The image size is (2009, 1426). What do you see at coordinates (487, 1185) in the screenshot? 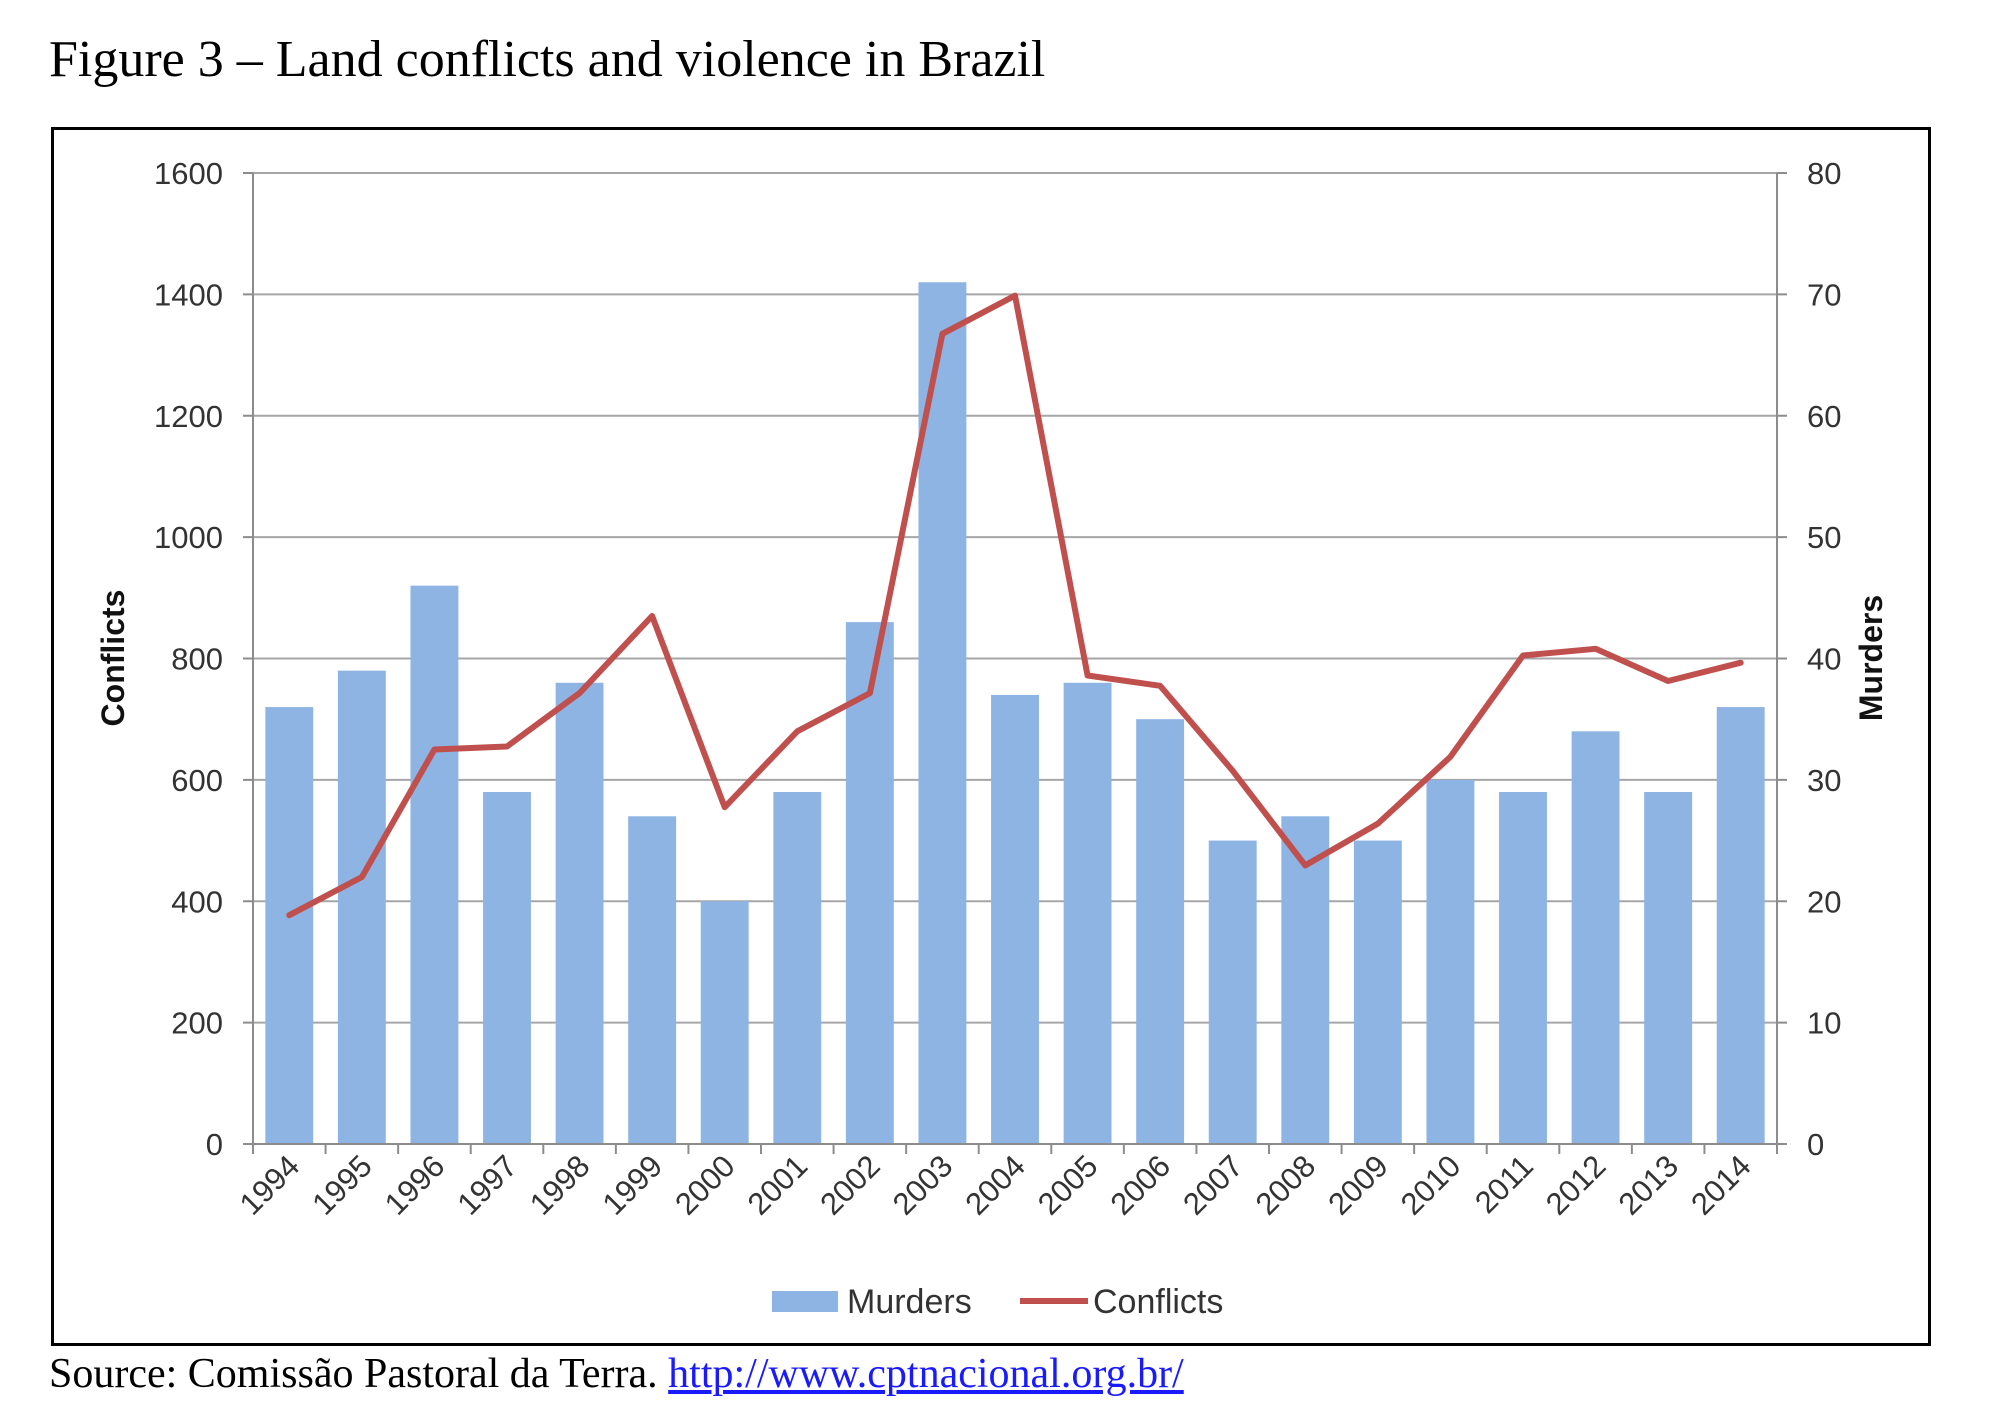
I see `x-label-1997: 1997` at bounding box center [487, 1185].